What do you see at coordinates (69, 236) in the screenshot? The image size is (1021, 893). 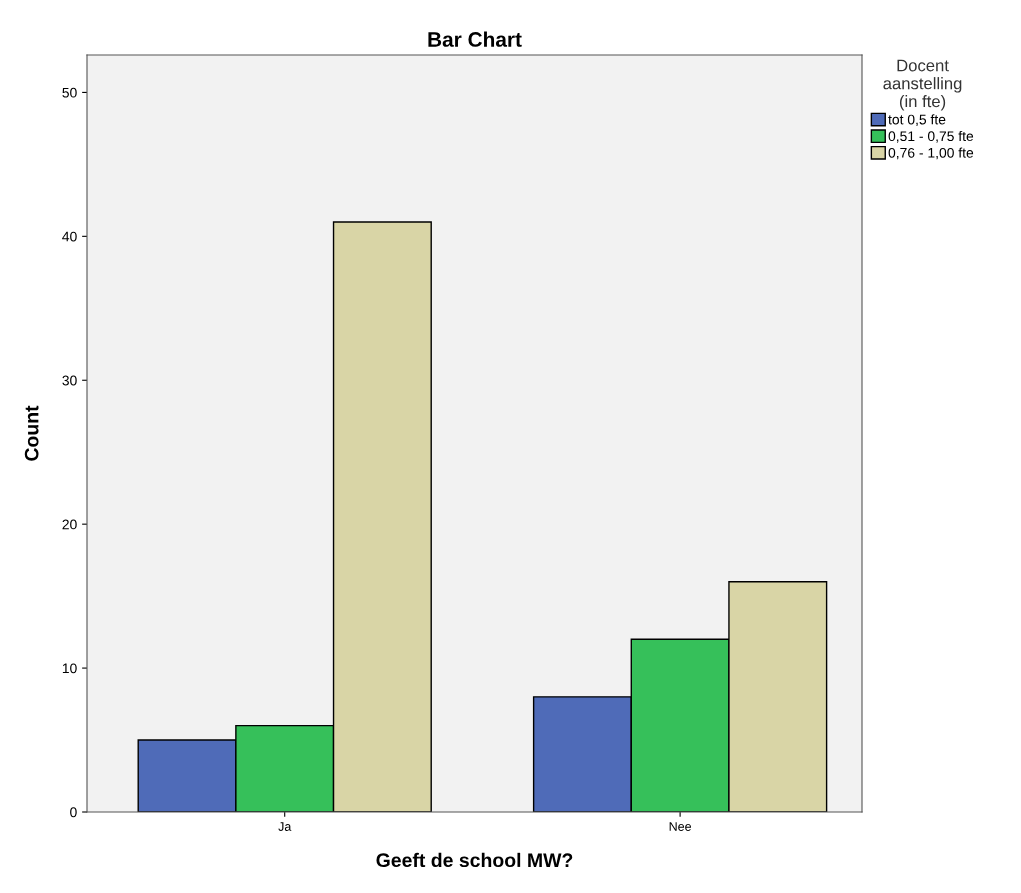 I see `y-tick-label: 40` at bounding box center [69, 236].